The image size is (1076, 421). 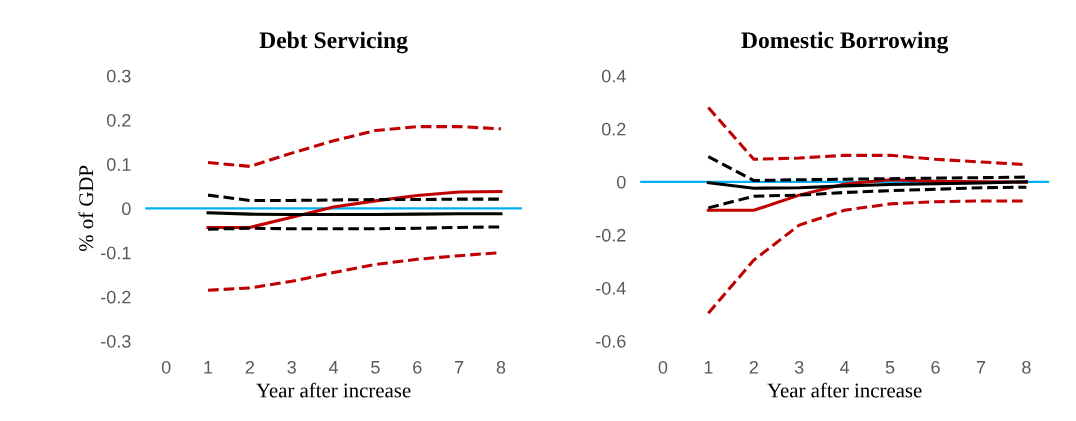 I want to click on y-tick-label: -0.4, so click(x=611, y=288).